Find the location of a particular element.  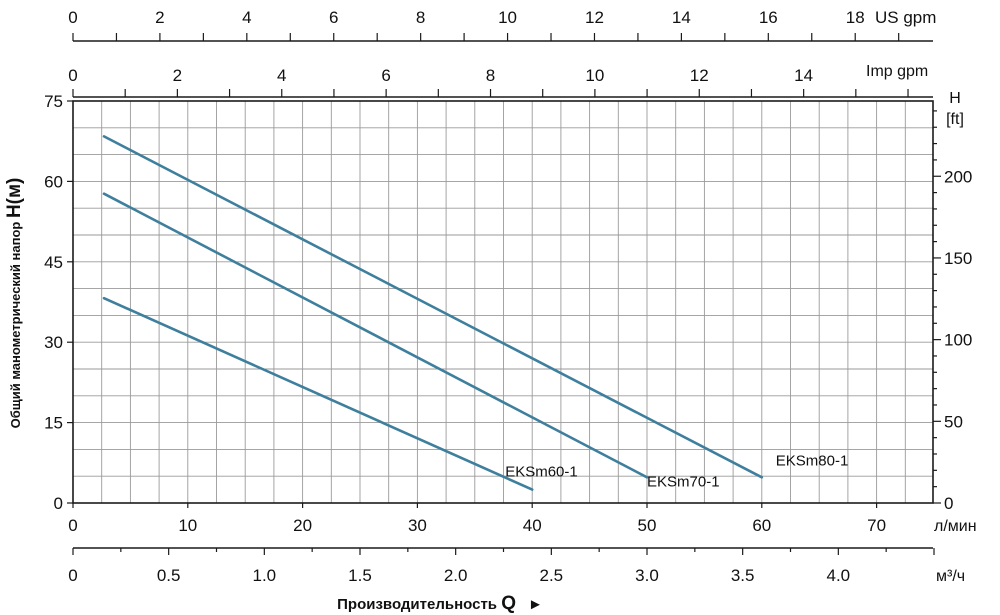

y-axis-title: Общий манометрический напор H(м) is located at coordinates (14, 303).